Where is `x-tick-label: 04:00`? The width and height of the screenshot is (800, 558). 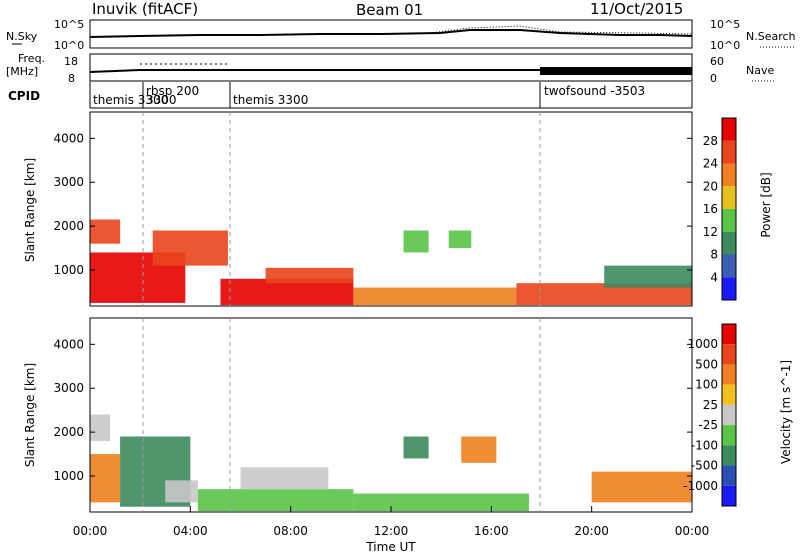 x-tick-label: 04:00 is located at coordinates (190, 531).